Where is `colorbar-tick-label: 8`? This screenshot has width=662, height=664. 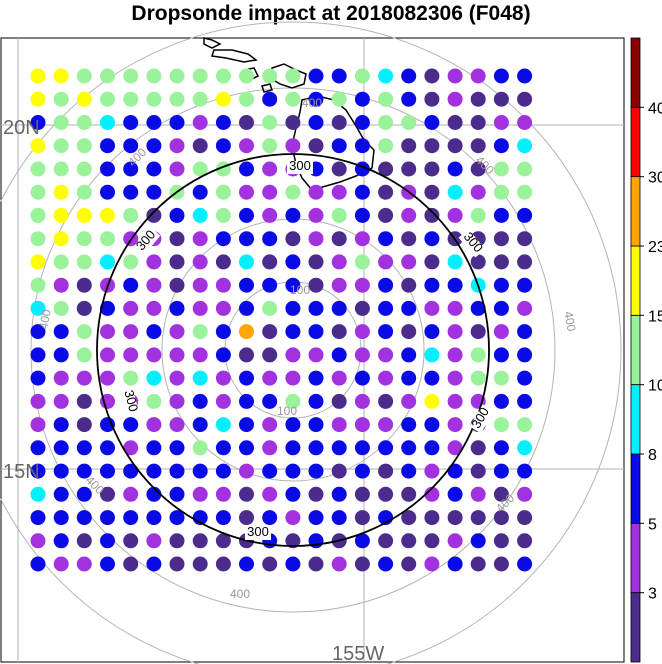 colorbar-tick-label: 8 is located at coordinates (652, 455).